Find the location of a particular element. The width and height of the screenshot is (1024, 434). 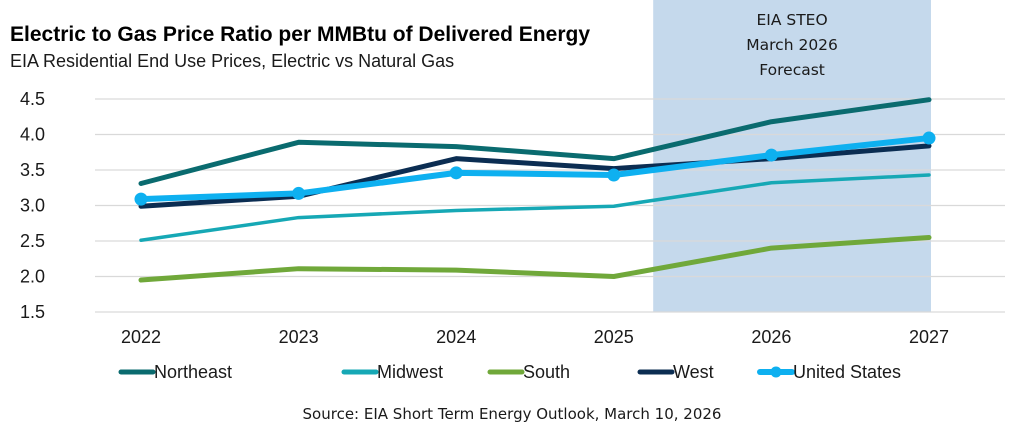

series-line-west is located at coordinates (535, 176).